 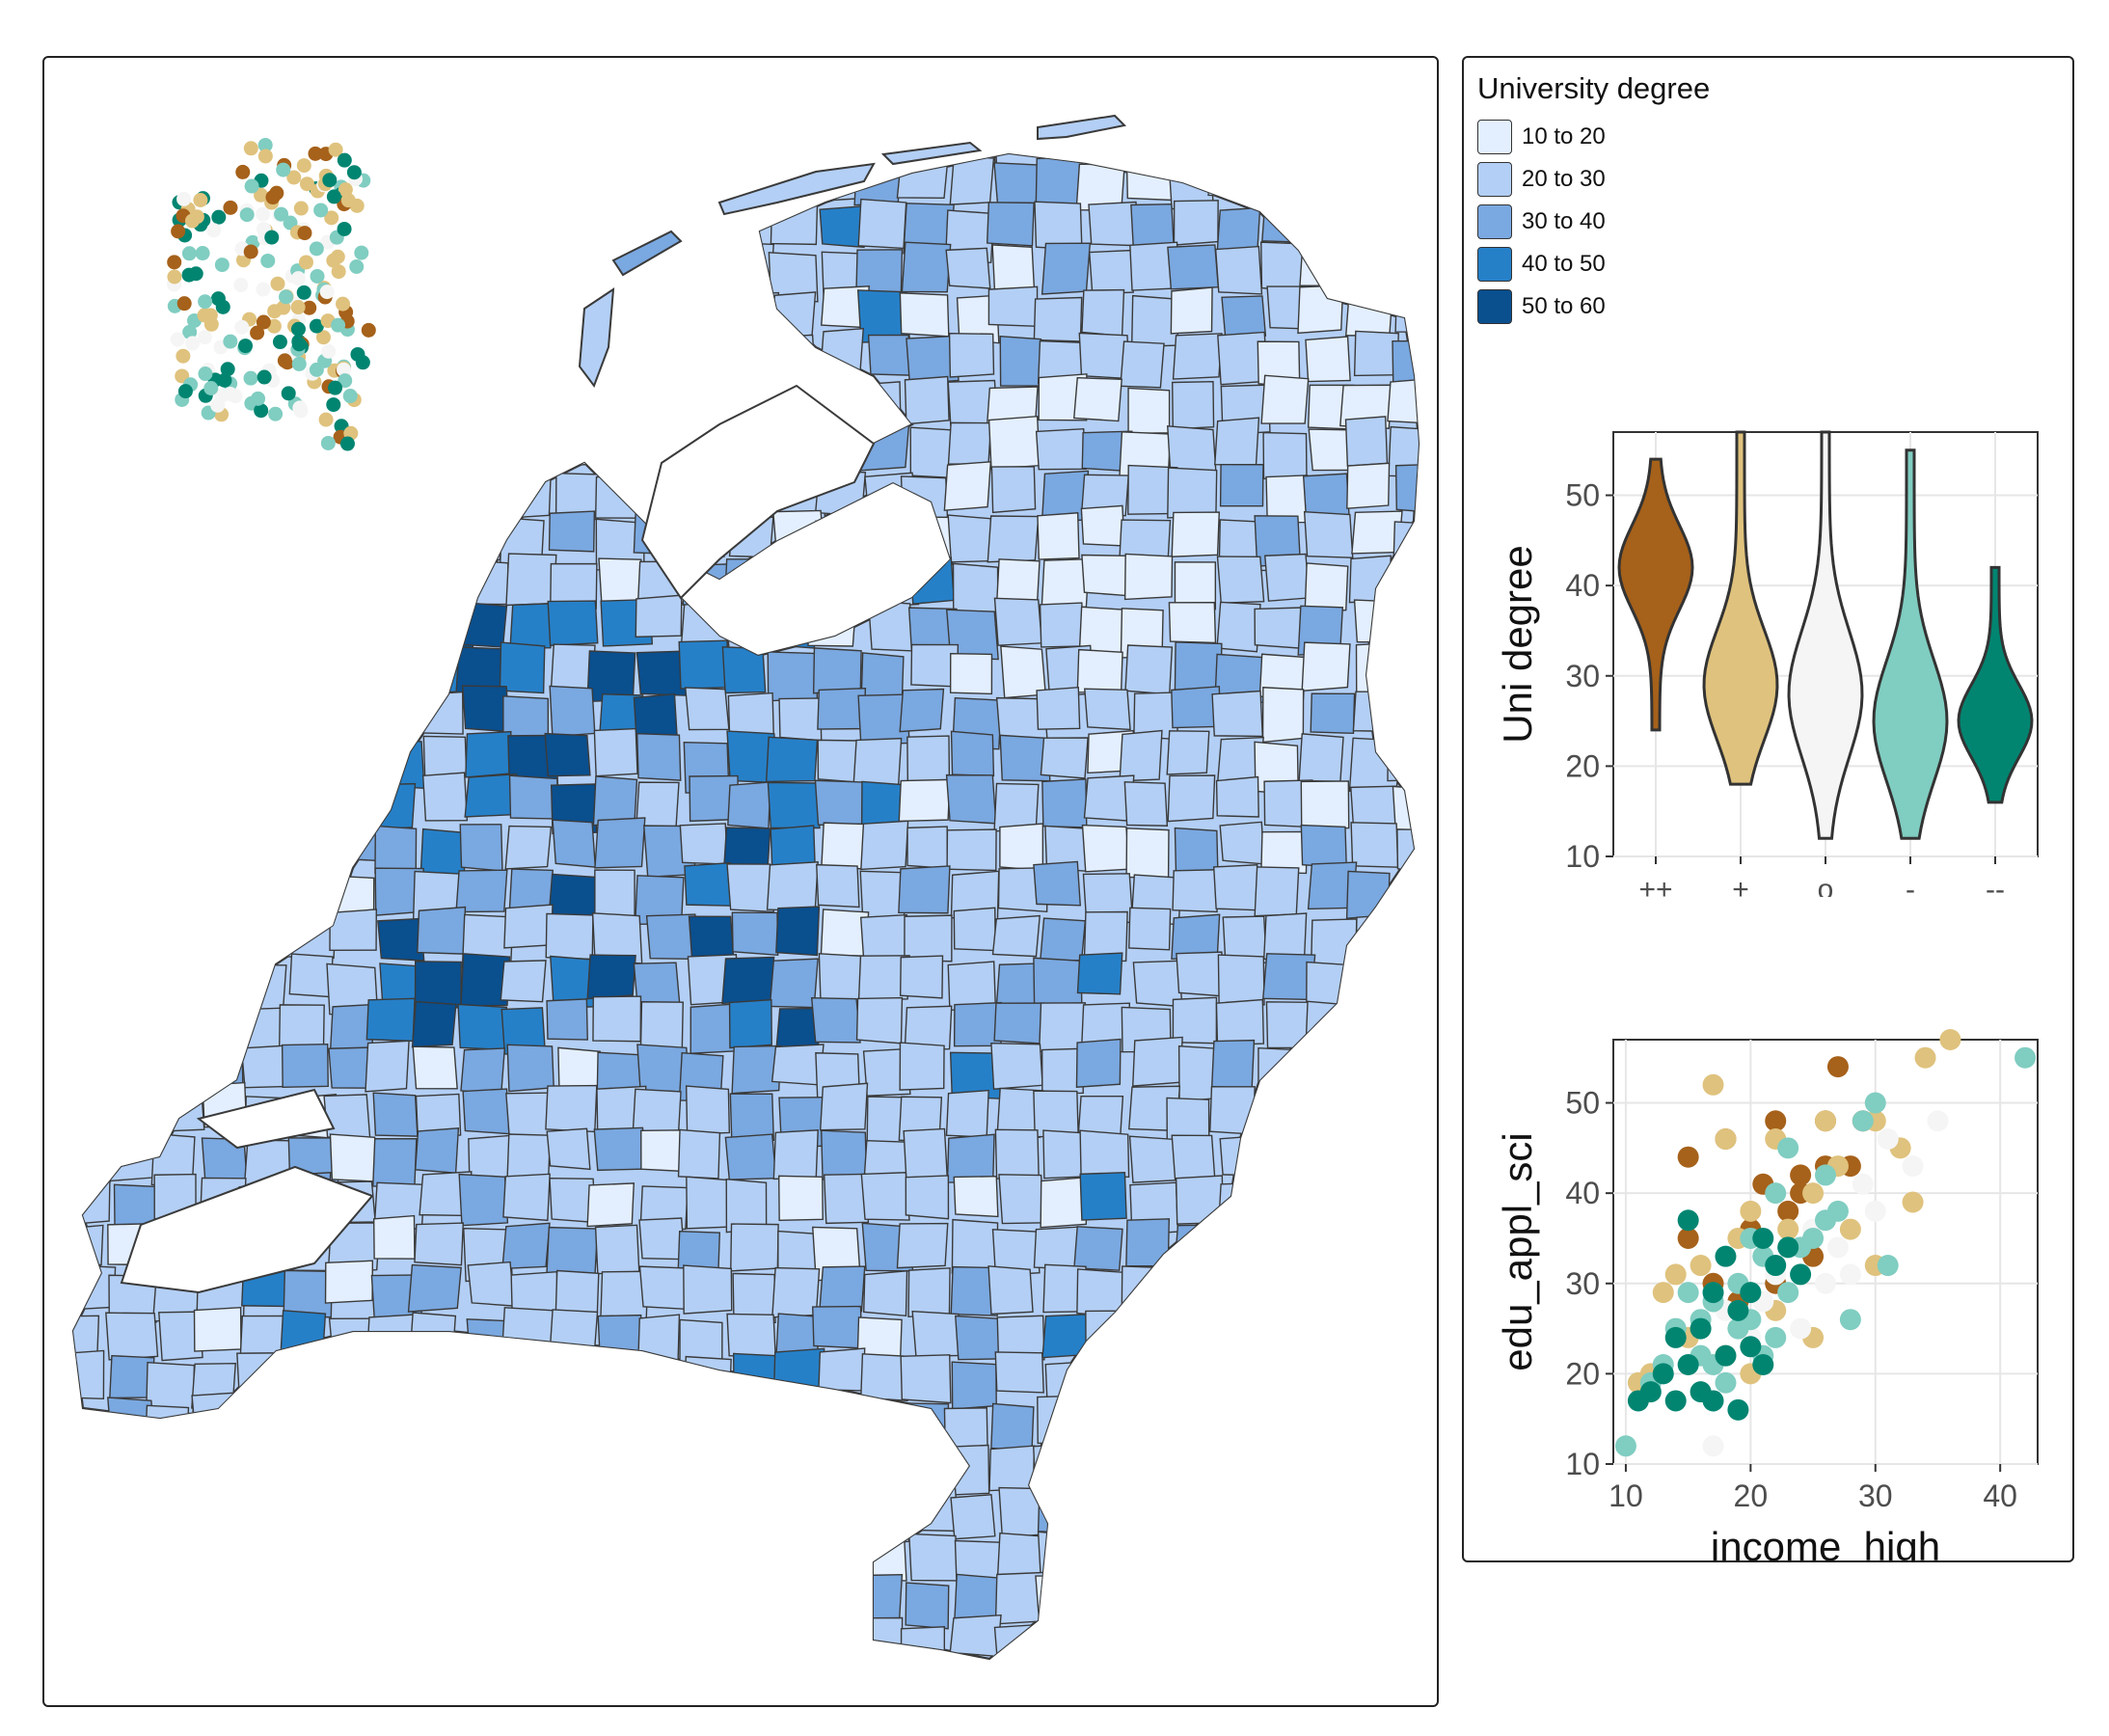 I want to click on y-tick-label: 40, so click(x=1582, y=586).